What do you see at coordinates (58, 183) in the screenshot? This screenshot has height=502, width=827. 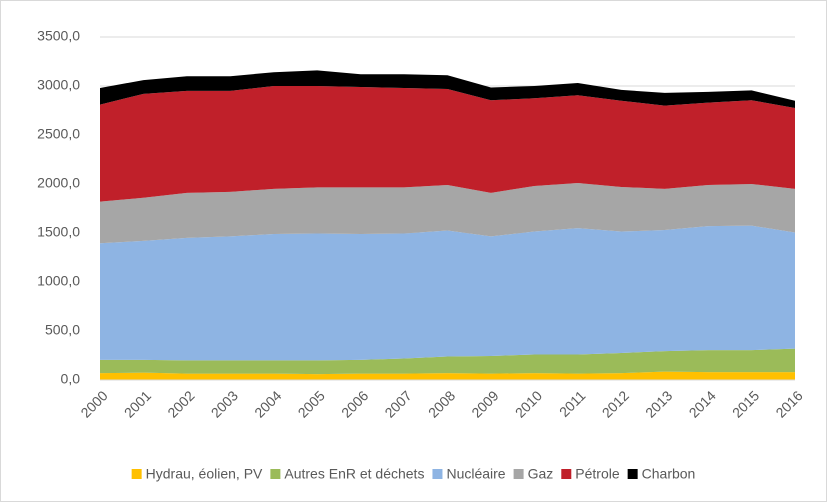 I see `y-tick-label: 2000,0` at bounding box center [58, 183].